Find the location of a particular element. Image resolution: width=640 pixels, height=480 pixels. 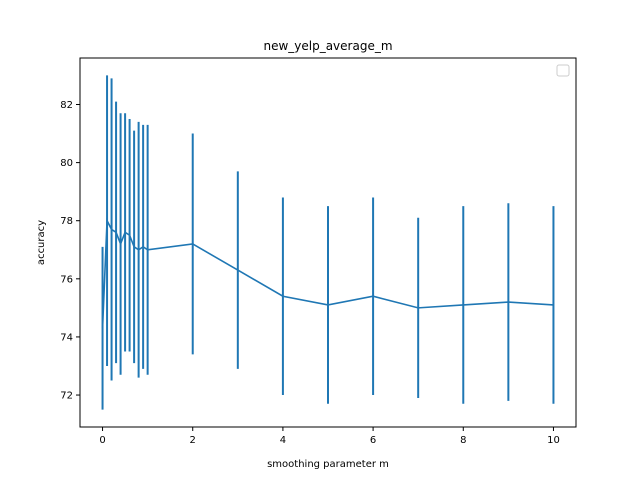

x-tick-label: 6 is located at coordinates (373, 440).